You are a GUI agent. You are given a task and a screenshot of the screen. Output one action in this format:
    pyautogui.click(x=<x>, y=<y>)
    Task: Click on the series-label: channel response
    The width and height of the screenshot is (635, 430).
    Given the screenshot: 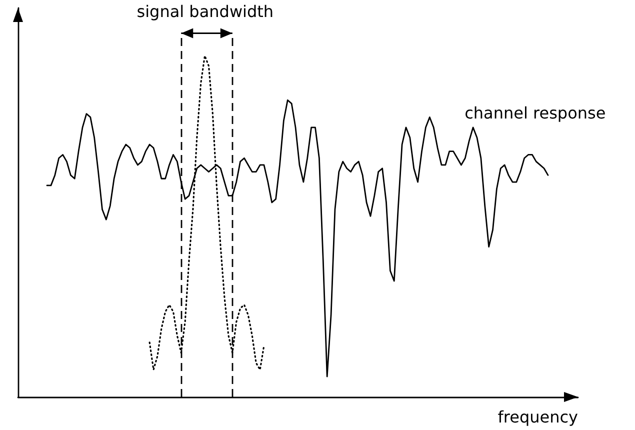 What is the action you would take?
    pyautogui.click(x=535, y=112)
    